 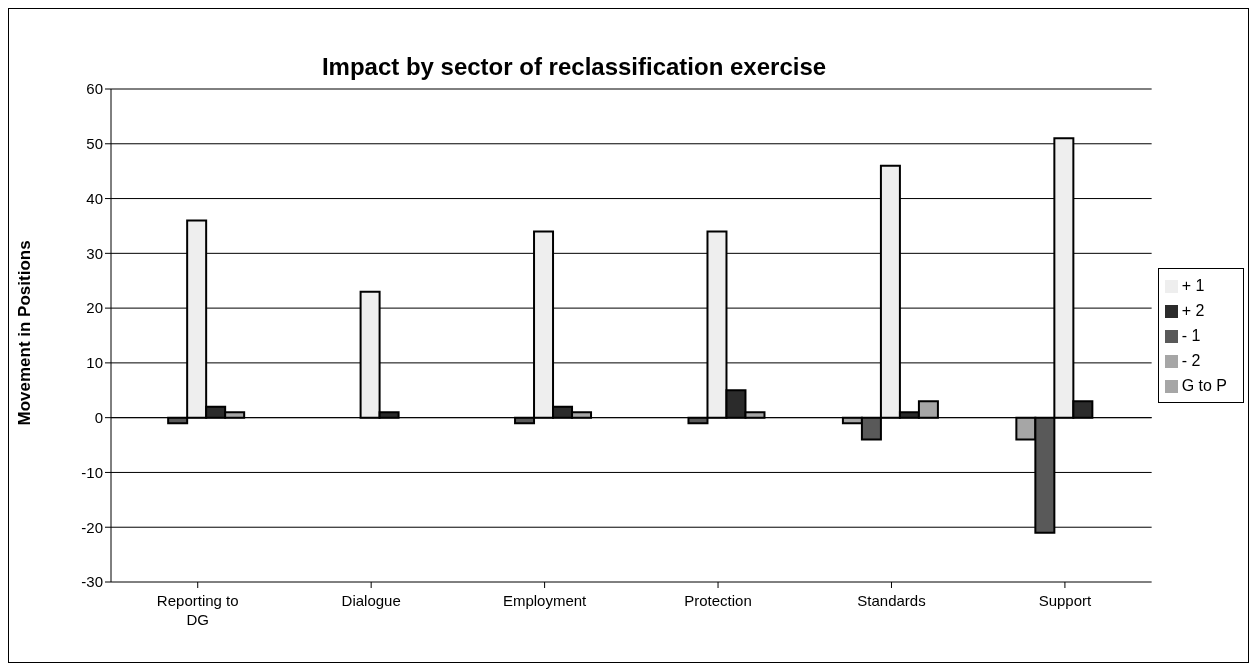 I want to click on y-tick-label: 60, so click(x=94, y=89).